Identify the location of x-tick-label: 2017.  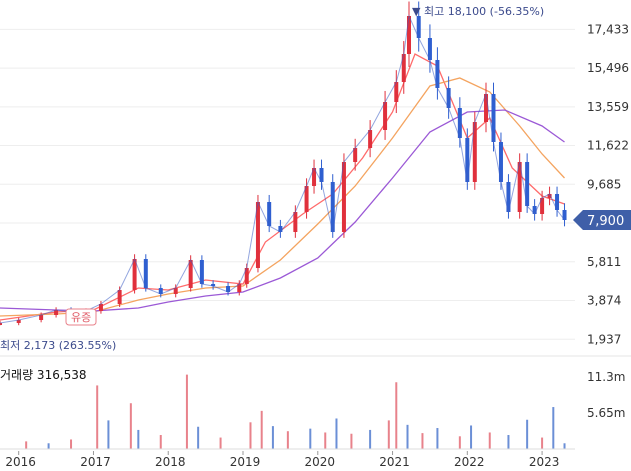
(95, 462).